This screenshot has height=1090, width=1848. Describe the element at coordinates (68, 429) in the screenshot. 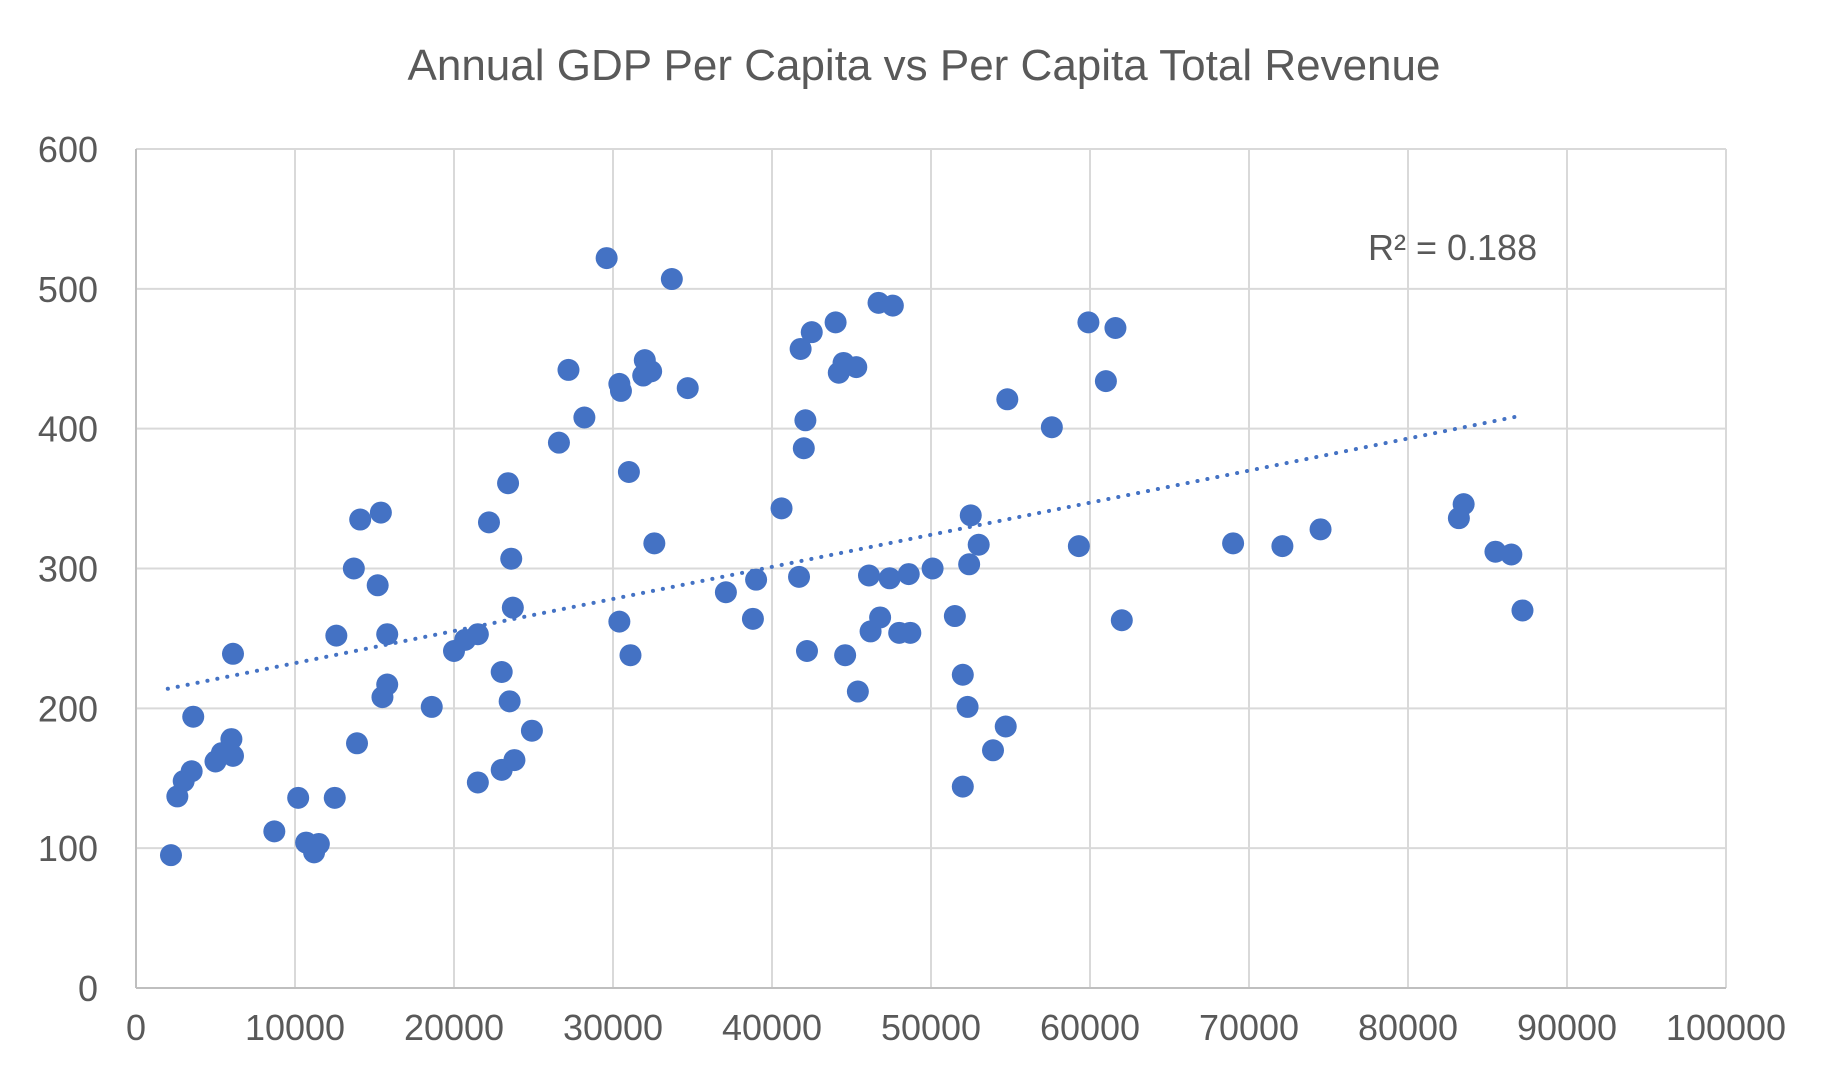

I see `y-tick-label: 400` at that location.